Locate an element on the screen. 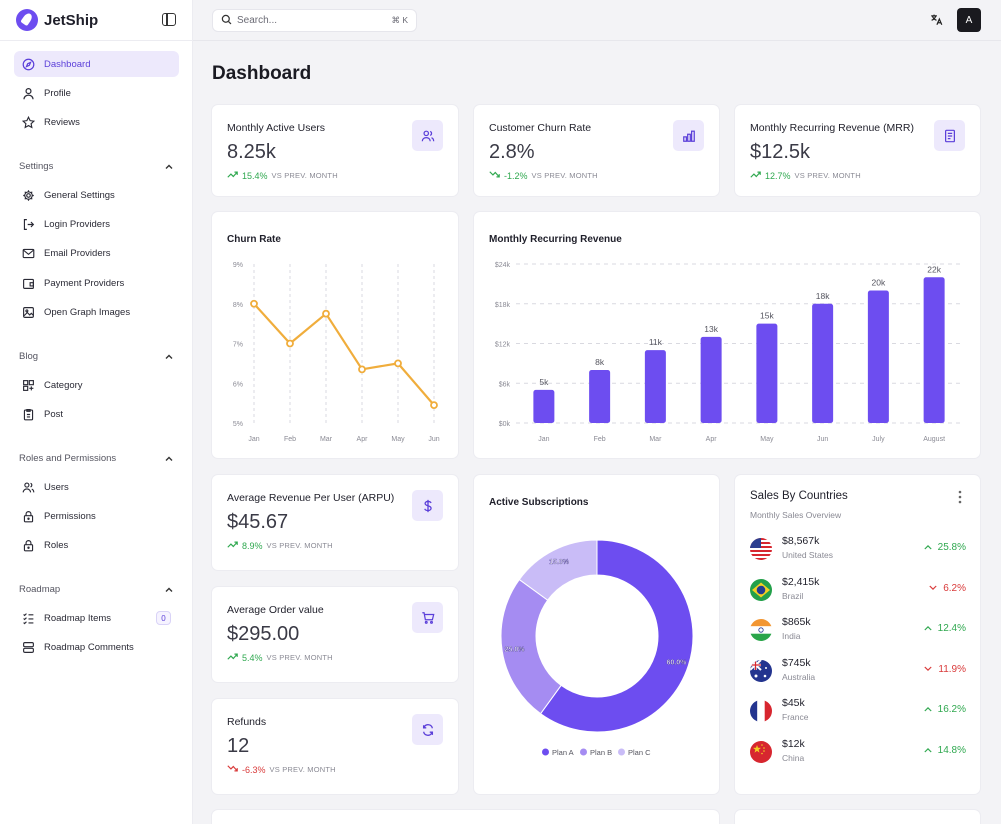 This screenshot has width=1001, height=824. section-roles-permissions: Roles and Permissions is located at coordinates (96, 458).